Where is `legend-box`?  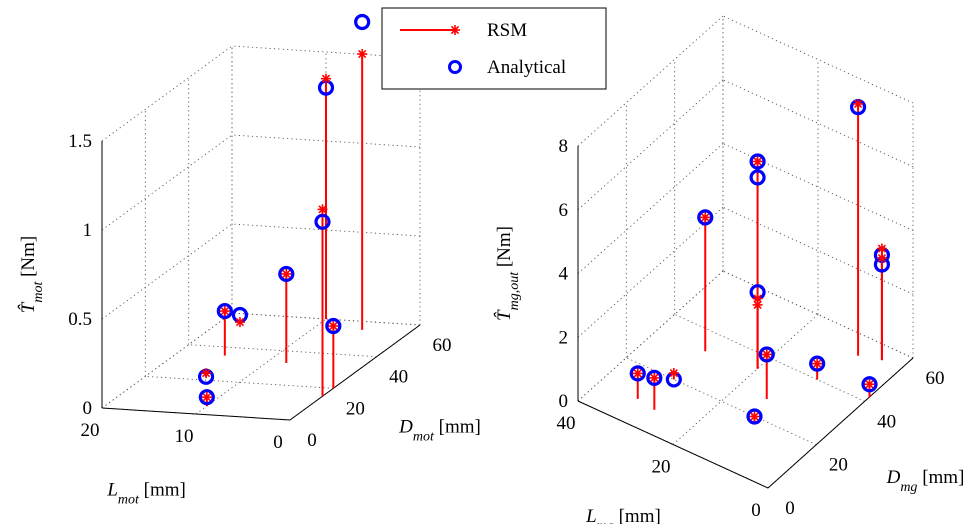 legend-box is located at coordinates (494, 48).